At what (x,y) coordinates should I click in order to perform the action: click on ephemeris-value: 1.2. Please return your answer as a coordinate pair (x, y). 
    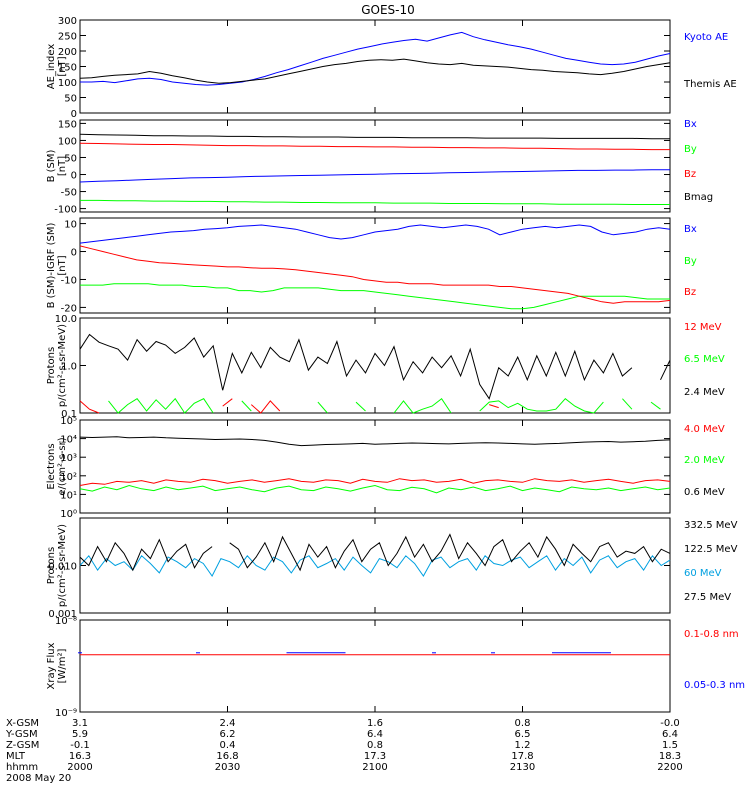
    Looking at the image, I should click on (523, 745).